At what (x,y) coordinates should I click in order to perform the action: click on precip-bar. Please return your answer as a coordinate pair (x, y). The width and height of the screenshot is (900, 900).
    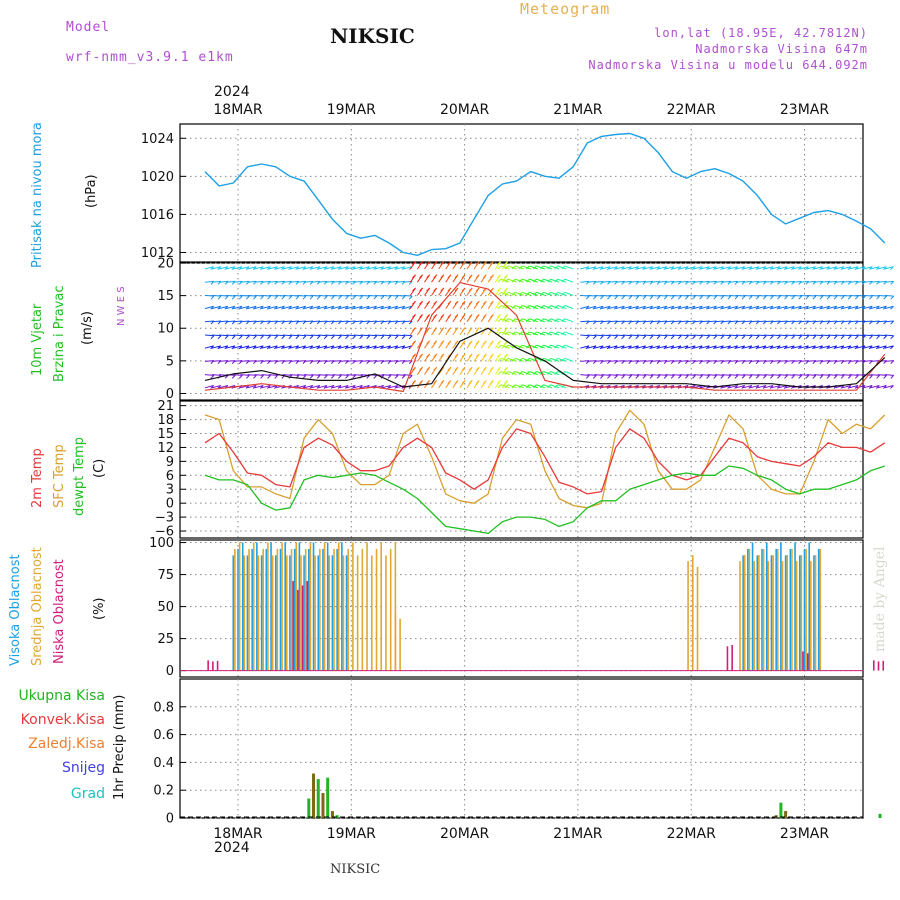
    Looking at the image, I should click on (332, 814).